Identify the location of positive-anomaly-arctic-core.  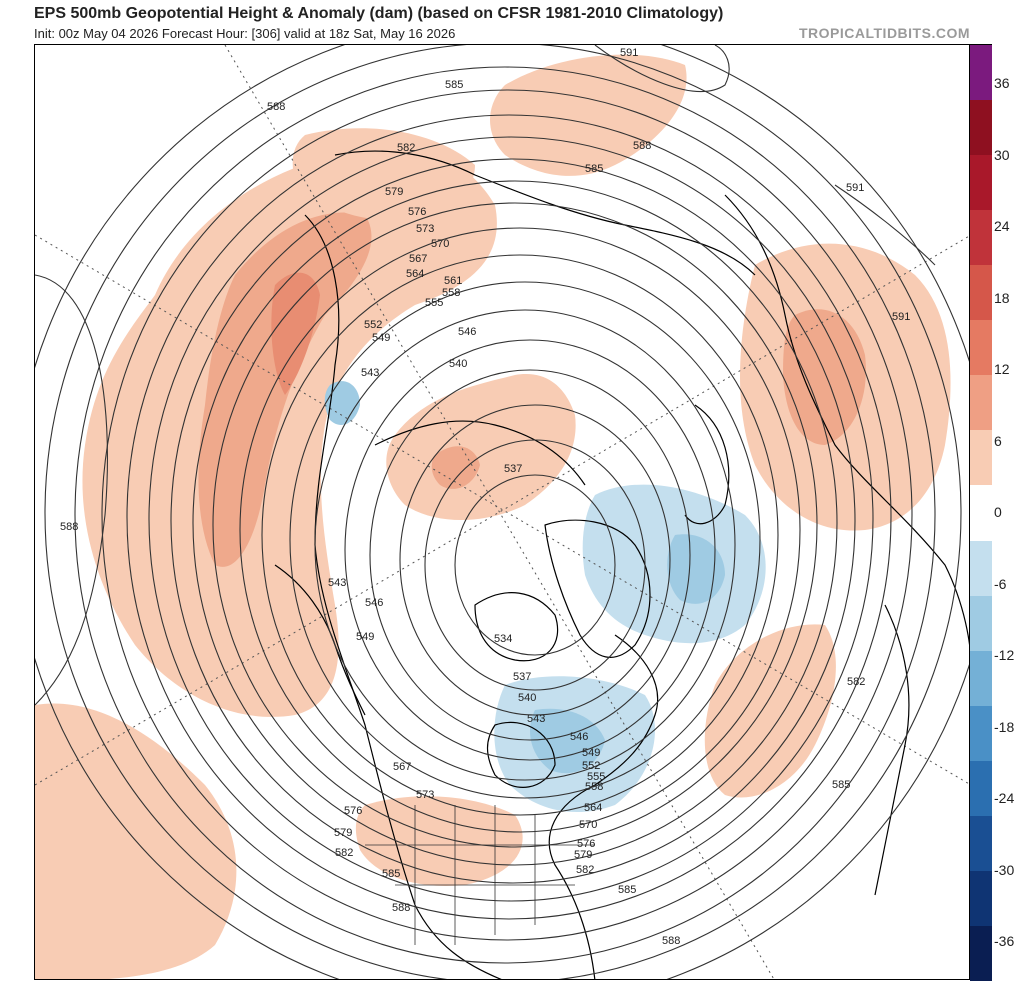
(455, 467).